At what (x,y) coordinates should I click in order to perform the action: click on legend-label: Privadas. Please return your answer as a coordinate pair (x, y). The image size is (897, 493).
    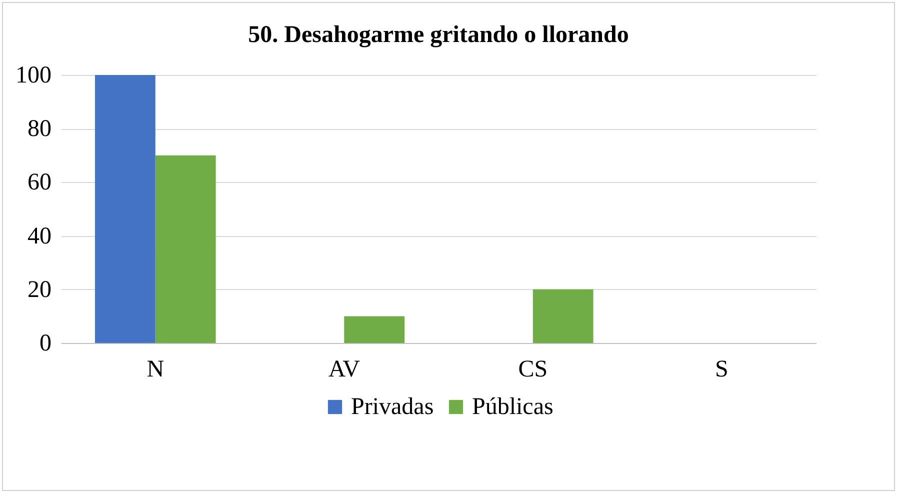
    Looking at the image, I should click on (392, 407).